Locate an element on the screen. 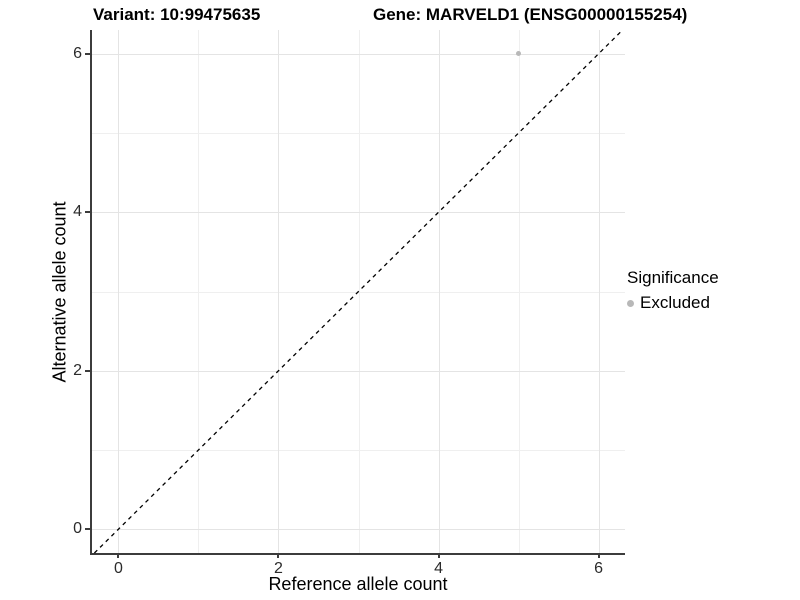 Image resolution: width=800 pixels, height=600 pixels. y-tick-label: 4 is located at coordinates (77, 212).